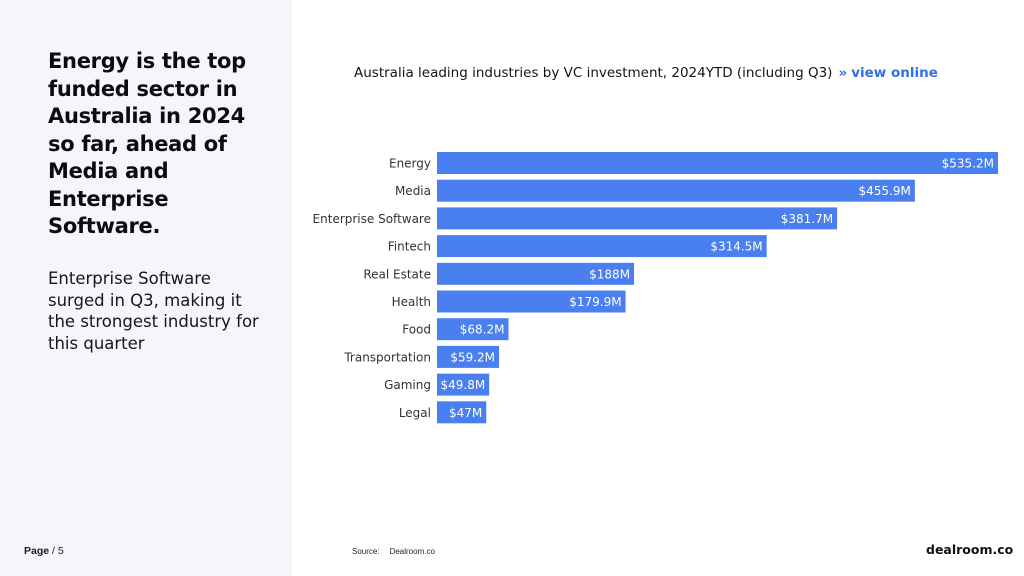 This screenshot has height=576, width=1024. Describe the element at coordinates (970, 549) in the screenshot. I see `dealroom-logo: dealroom.co` at that location.